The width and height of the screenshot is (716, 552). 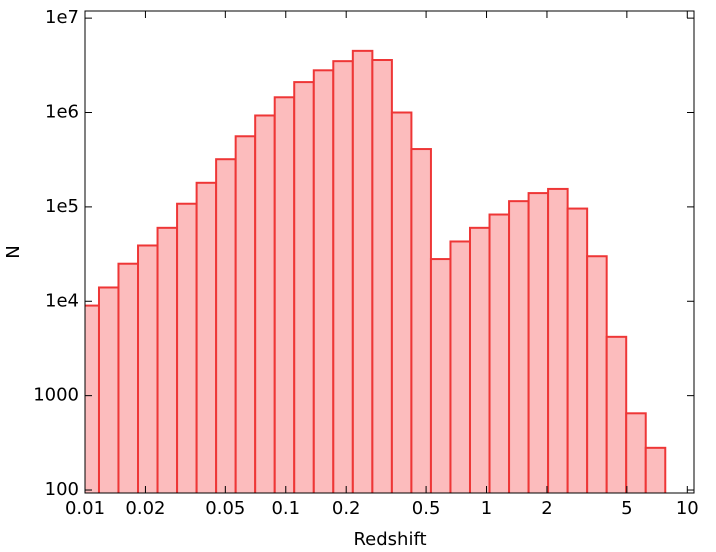 What do you see at coordinates (486, 508) in the screenshot?
I see `x-tick-label: 1` at bounding box center [486, 508].